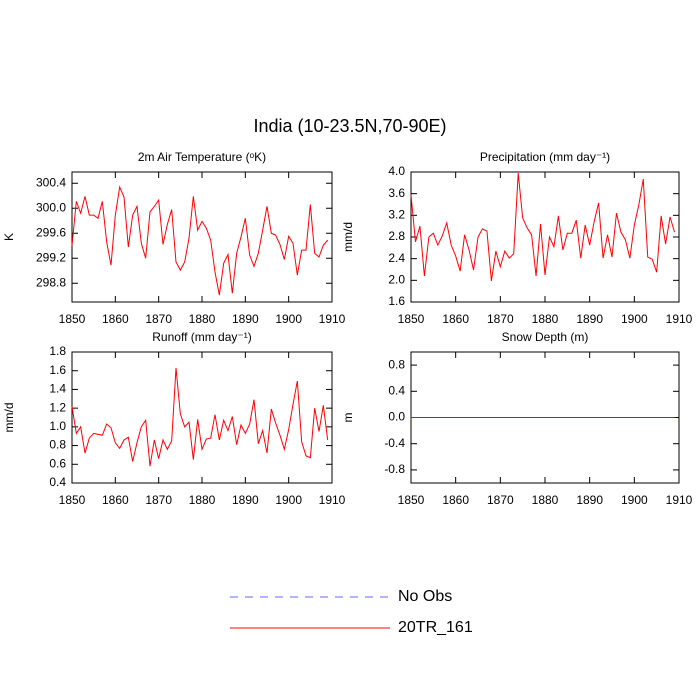 The height and width of the screenshot is (700, 700). Describe the element at coordinates (425, 596) in the screenshot. I see `legend-label: No Obs` at that location.